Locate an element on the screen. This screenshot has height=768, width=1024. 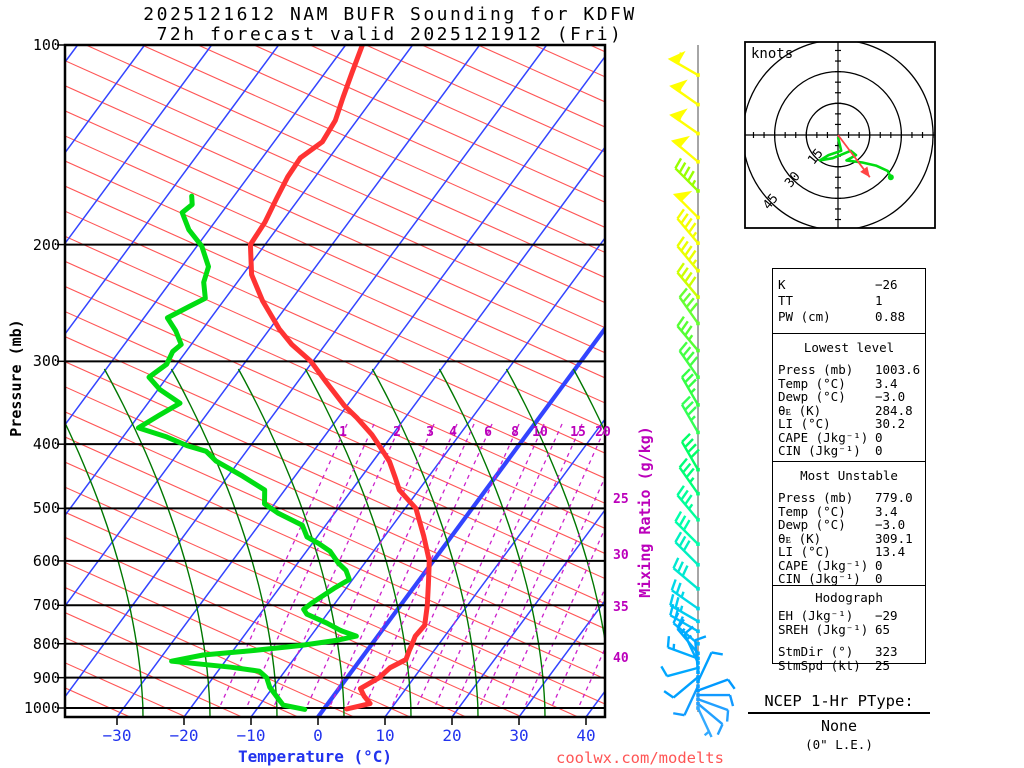
index-value: 1 is located at coordinates (879, 300).